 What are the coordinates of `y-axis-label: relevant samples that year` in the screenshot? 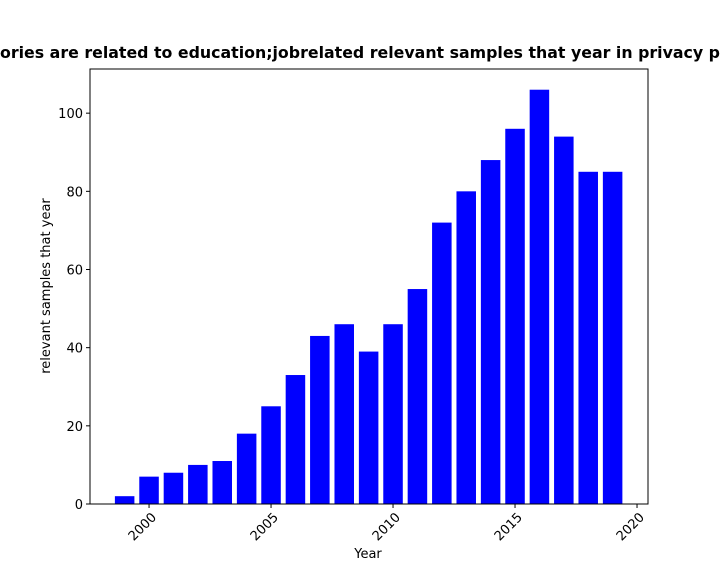 It's located at (46, 286).